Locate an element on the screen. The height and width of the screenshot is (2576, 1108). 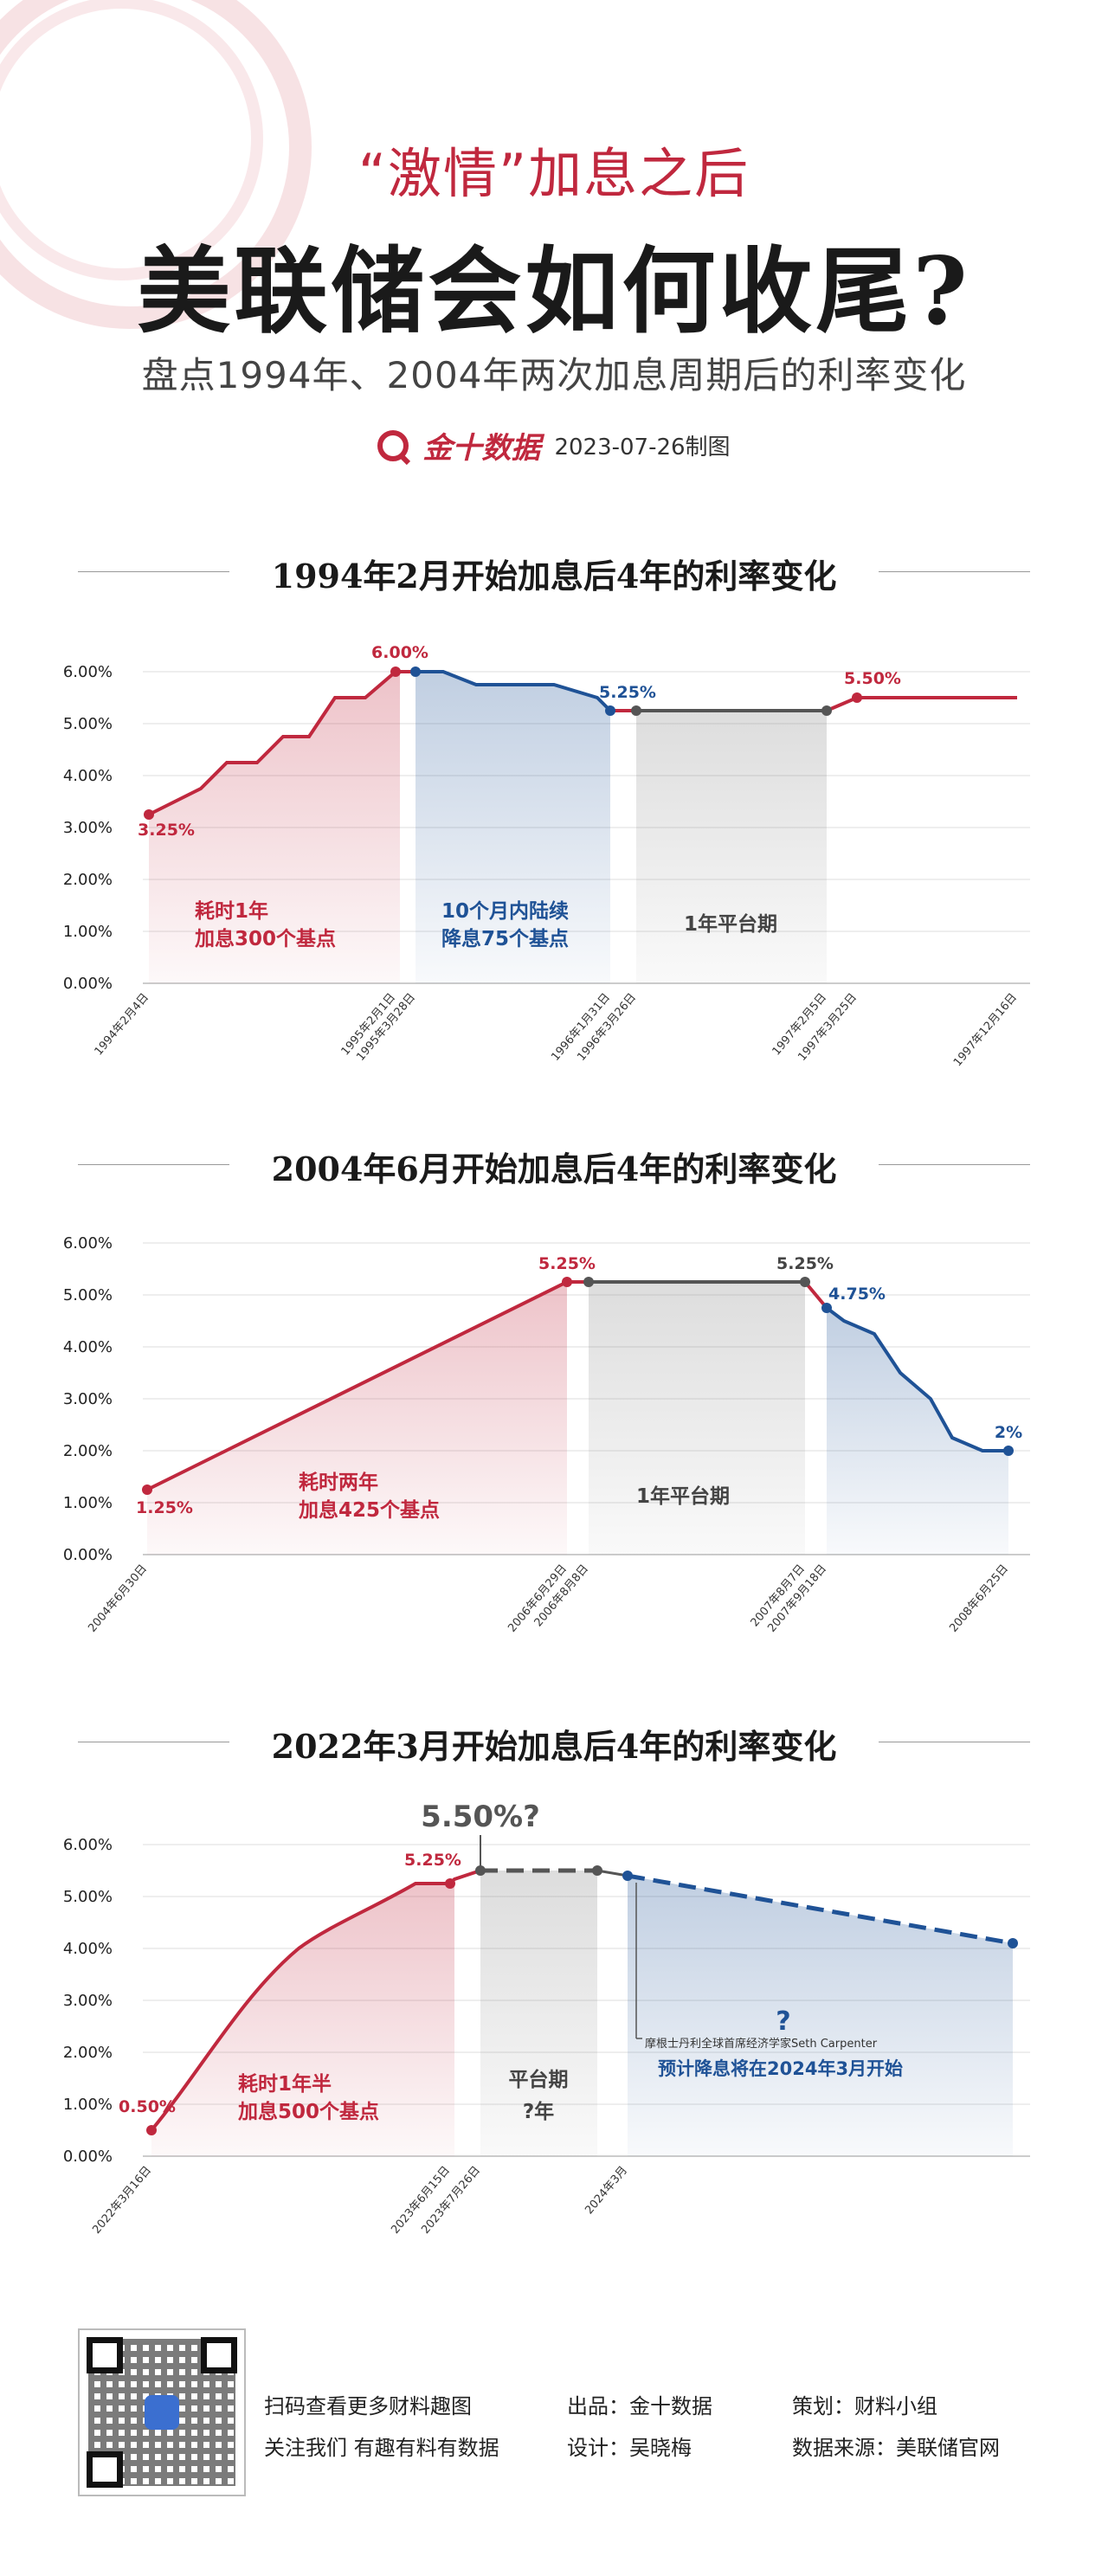
publish-date: 2023-07-26制图 is located at coordinates (642, 447).